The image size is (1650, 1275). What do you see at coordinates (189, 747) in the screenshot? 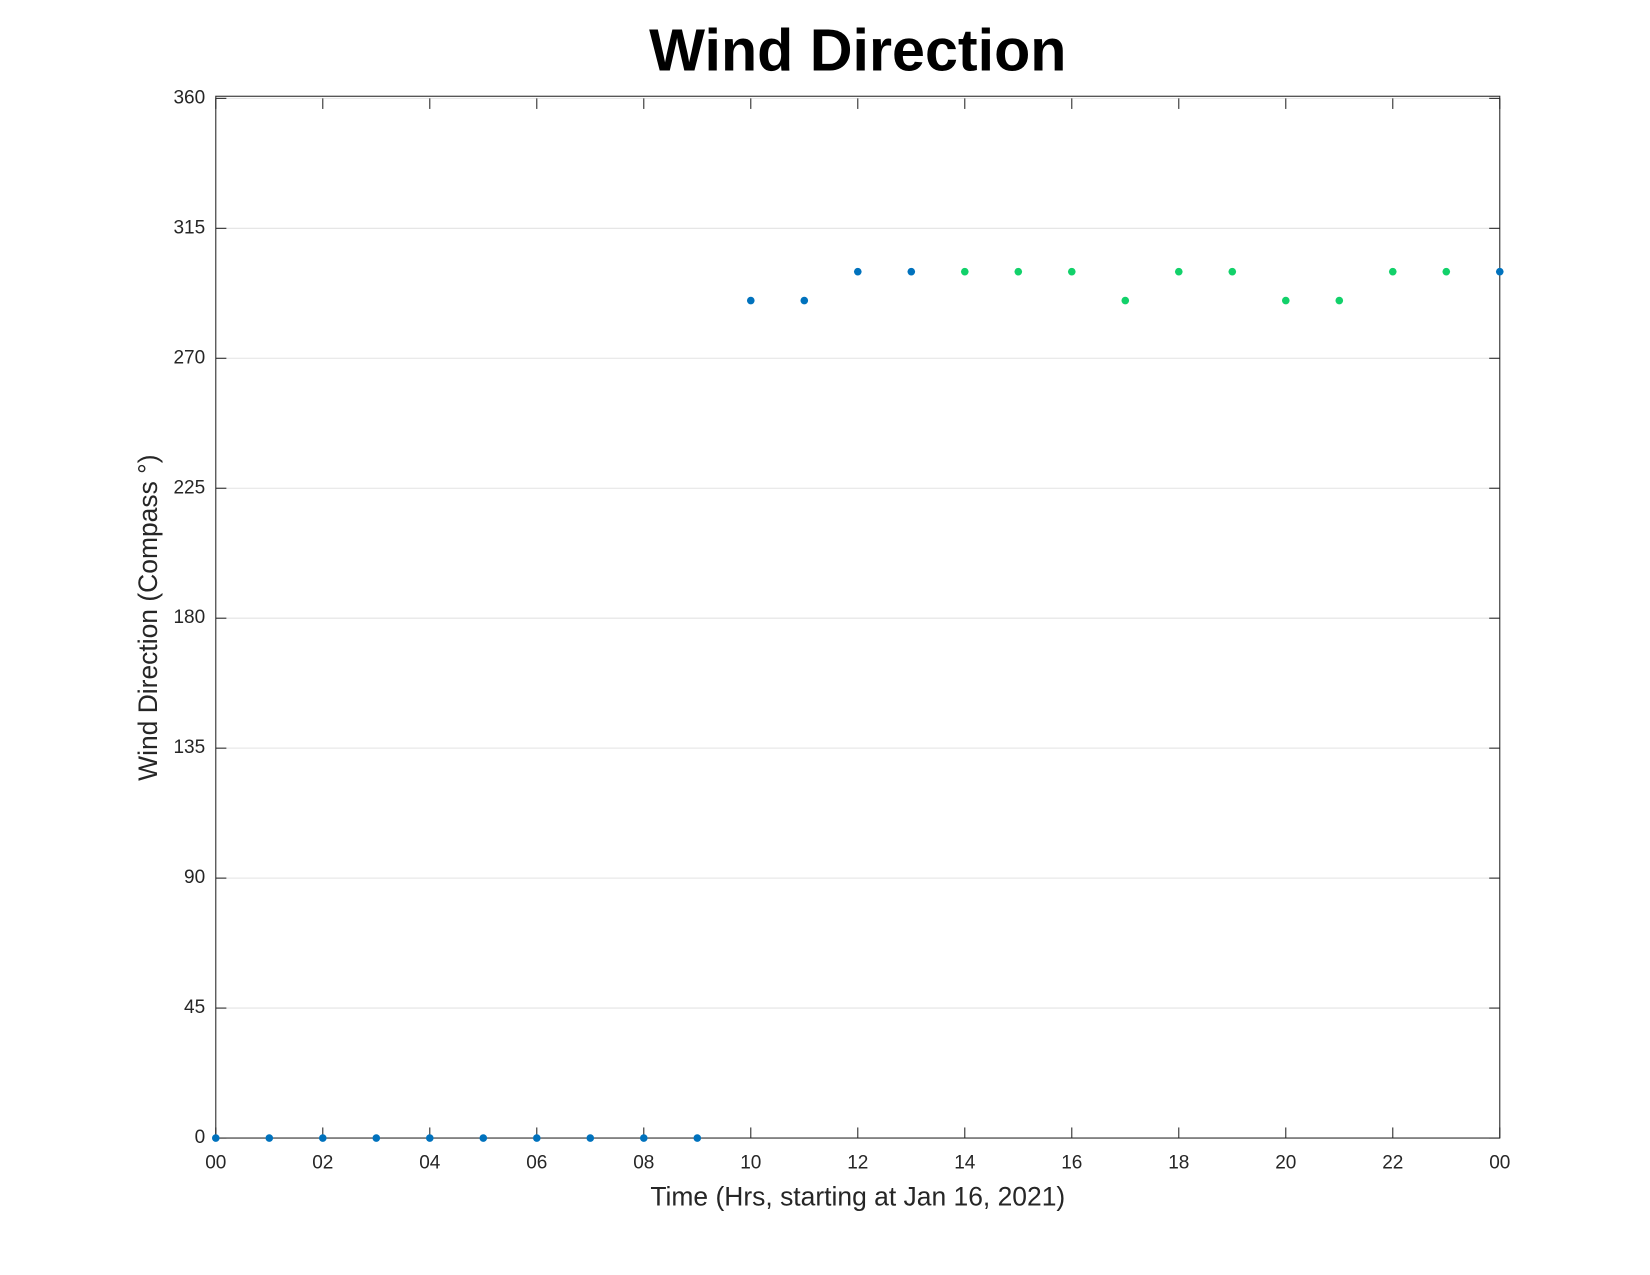
I see `y-tick-label: 135` at bounding box center [189, 747].